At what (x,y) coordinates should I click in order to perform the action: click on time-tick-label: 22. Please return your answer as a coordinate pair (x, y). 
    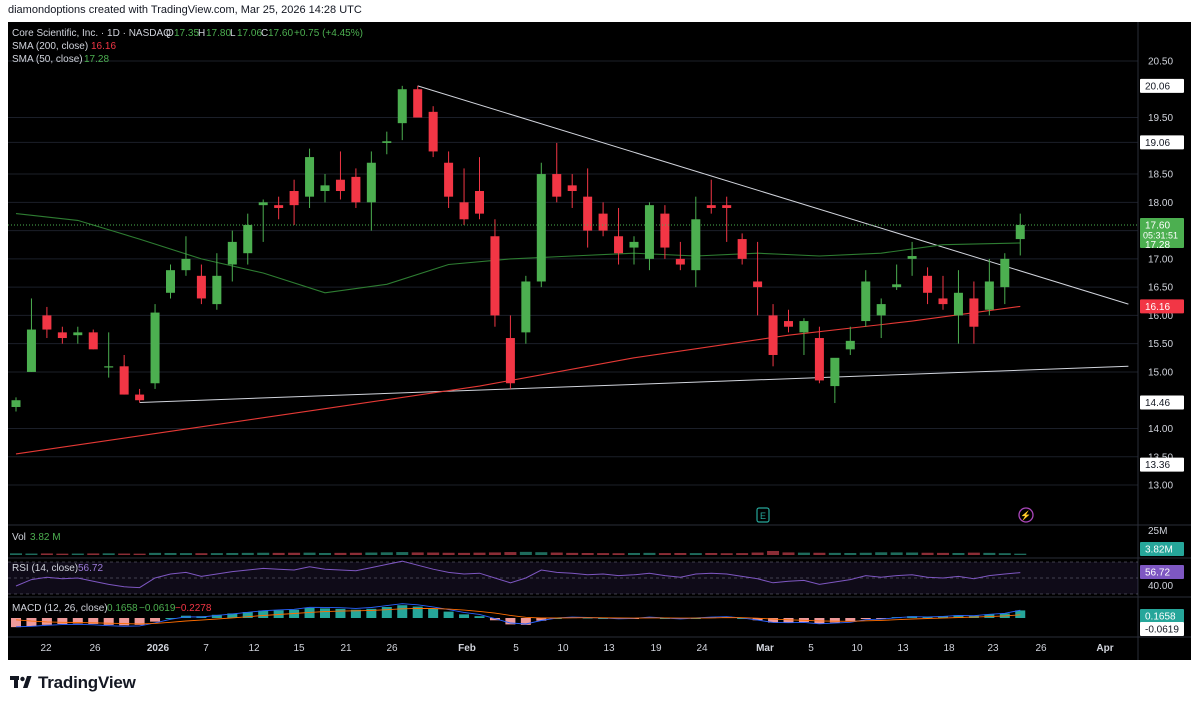
    Looking at the image, I should click on (46, 648).